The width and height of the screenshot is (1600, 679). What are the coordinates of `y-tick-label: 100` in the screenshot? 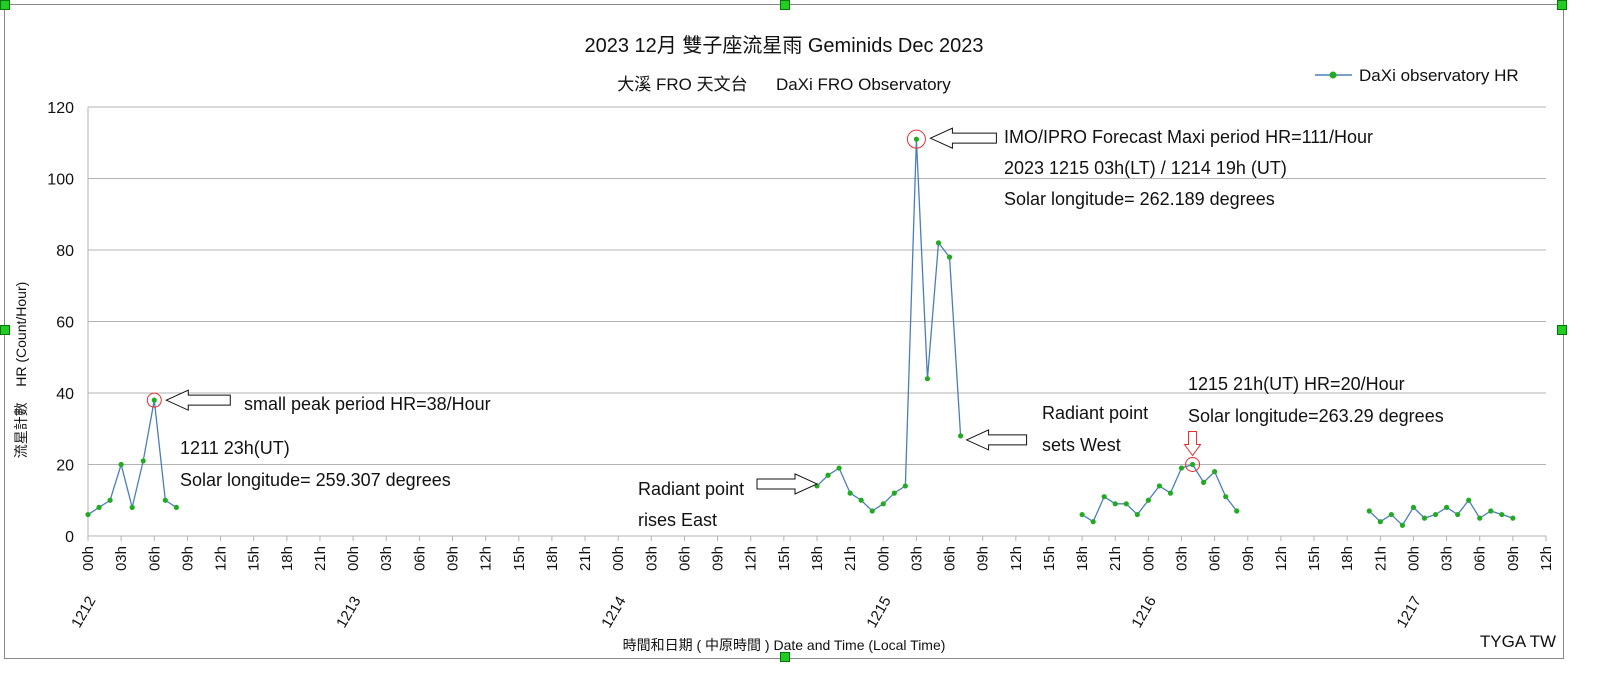 It's located at (60, 180).